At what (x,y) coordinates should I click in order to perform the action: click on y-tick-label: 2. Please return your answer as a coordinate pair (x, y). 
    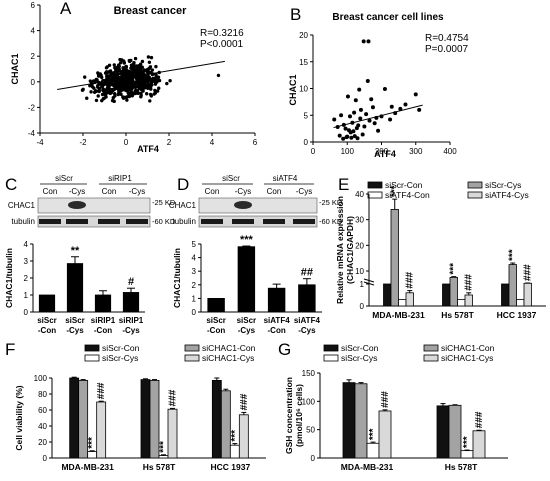
    Looking at the image, I should click on (33, 56).